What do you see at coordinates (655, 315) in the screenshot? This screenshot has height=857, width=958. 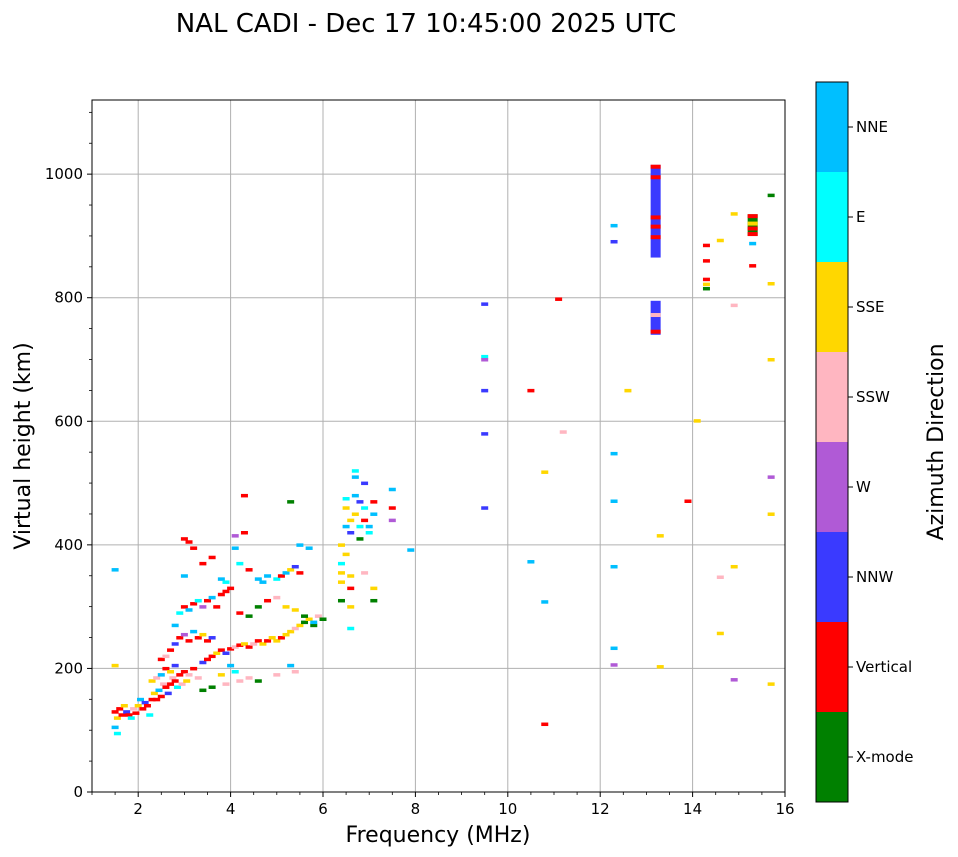 I see `echo-mark` at bounding box center [655, 315].